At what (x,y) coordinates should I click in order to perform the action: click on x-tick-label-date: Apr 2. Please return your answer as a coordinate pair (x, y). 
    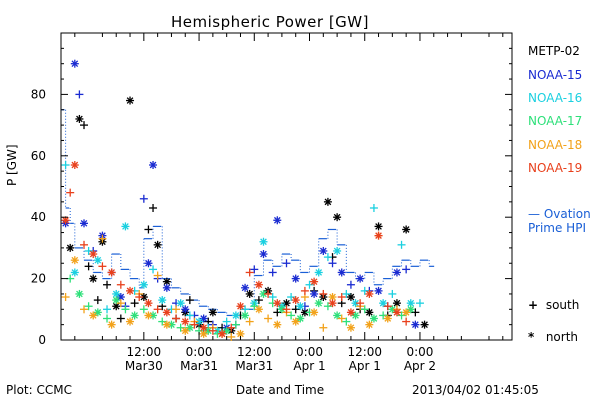
    Looking at the image, I should click on (420, 366).